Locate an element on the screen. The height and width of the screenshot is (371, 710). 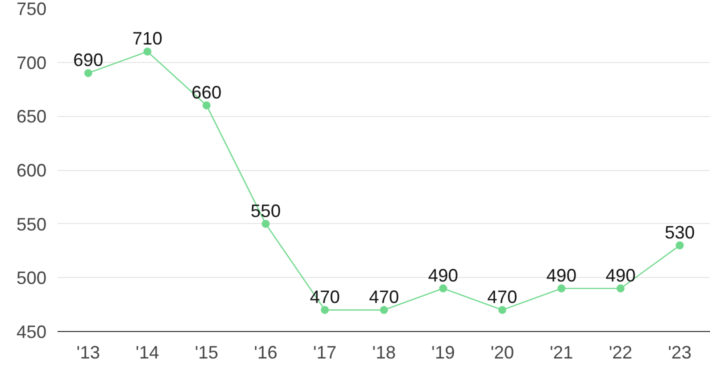
x-tick-label: '18 is located at coordinates (384, 352).